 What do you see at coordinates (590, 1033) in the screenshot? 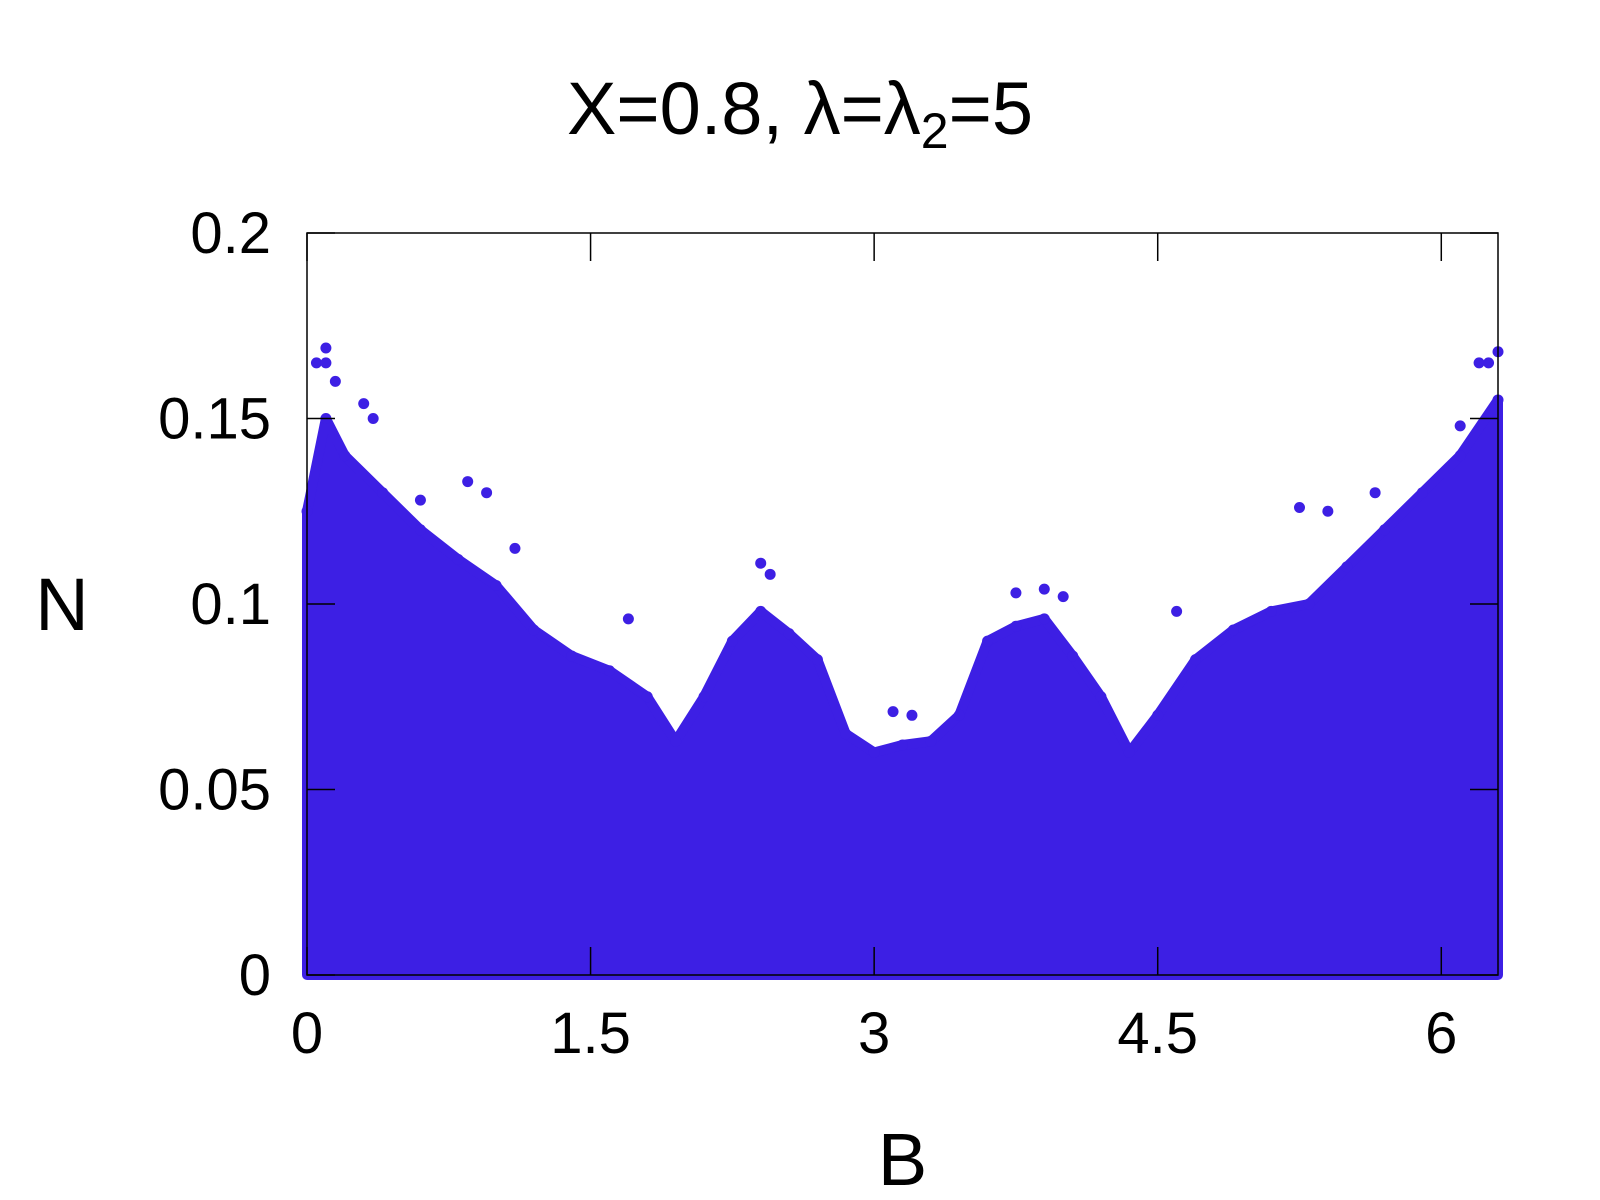
I see `x-tick-label: 1.5` at bounding box center [590, 1033].